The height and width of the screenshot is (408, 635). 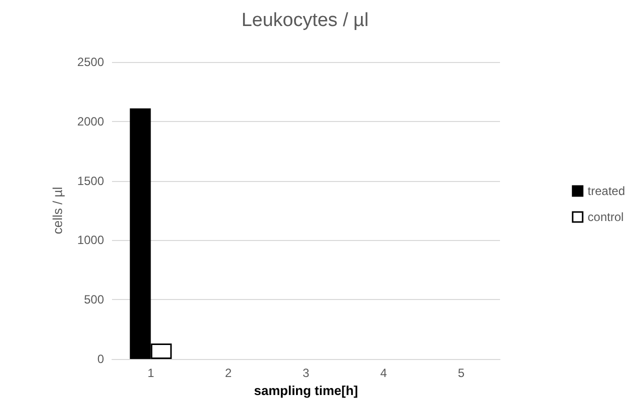 What do you see at coordinates (90, 121) in the screenshot?
I see `y-tick-label: 2000` at bounding box center [90, 121].